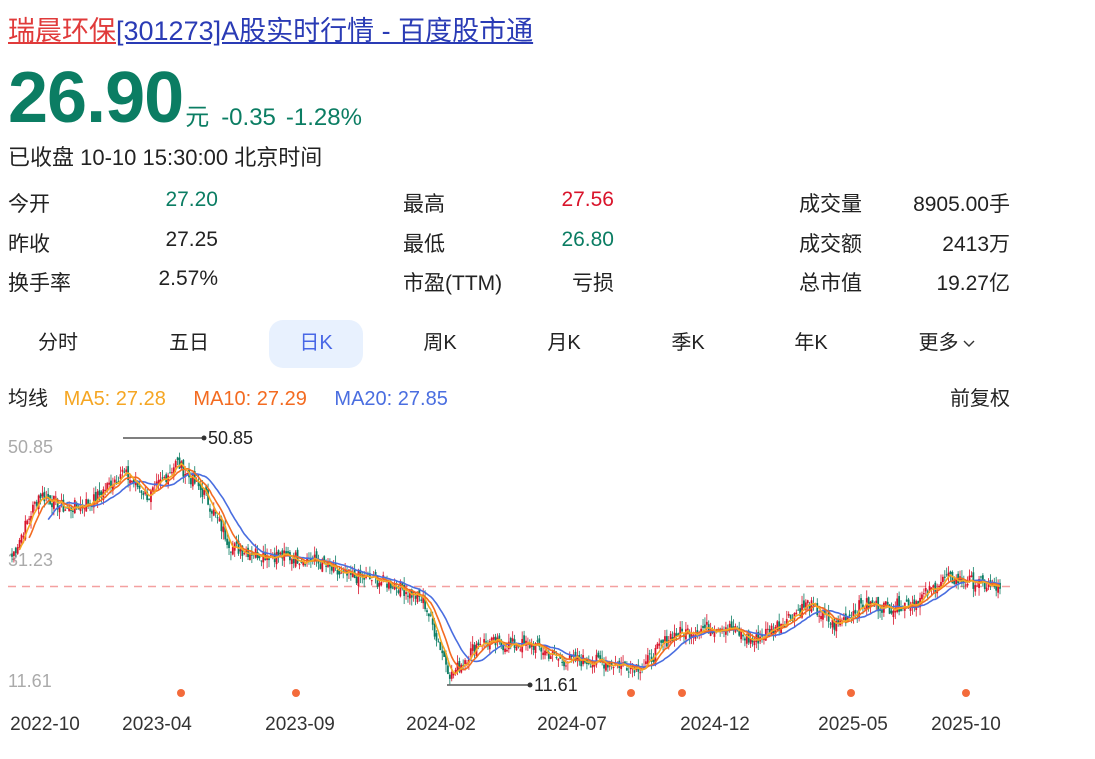 Image resolution: width=1095 pixels, height=759 pixels. What do you see at coordinates (250, 399) in the screenshot?
I see `ma10-value: MA10: 27.29` at bounding box center [250, 399].